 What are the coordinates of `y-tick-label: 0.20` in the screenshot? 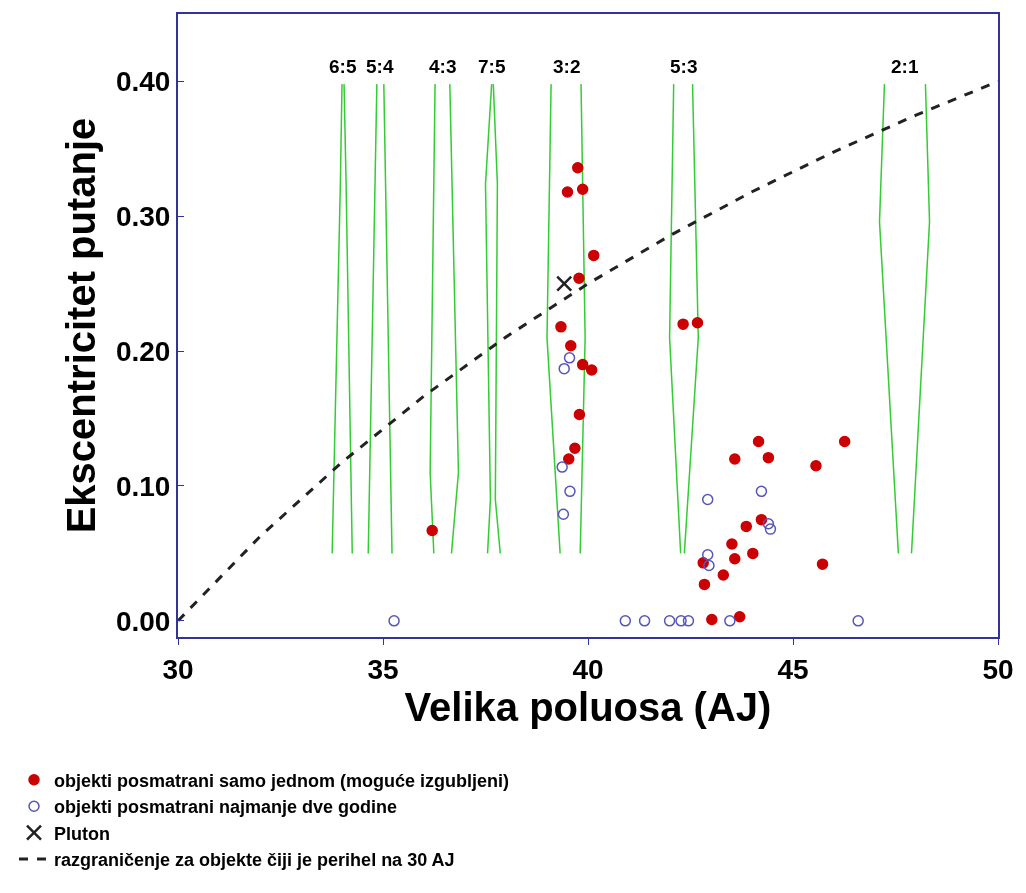 It's located at (143, 351).